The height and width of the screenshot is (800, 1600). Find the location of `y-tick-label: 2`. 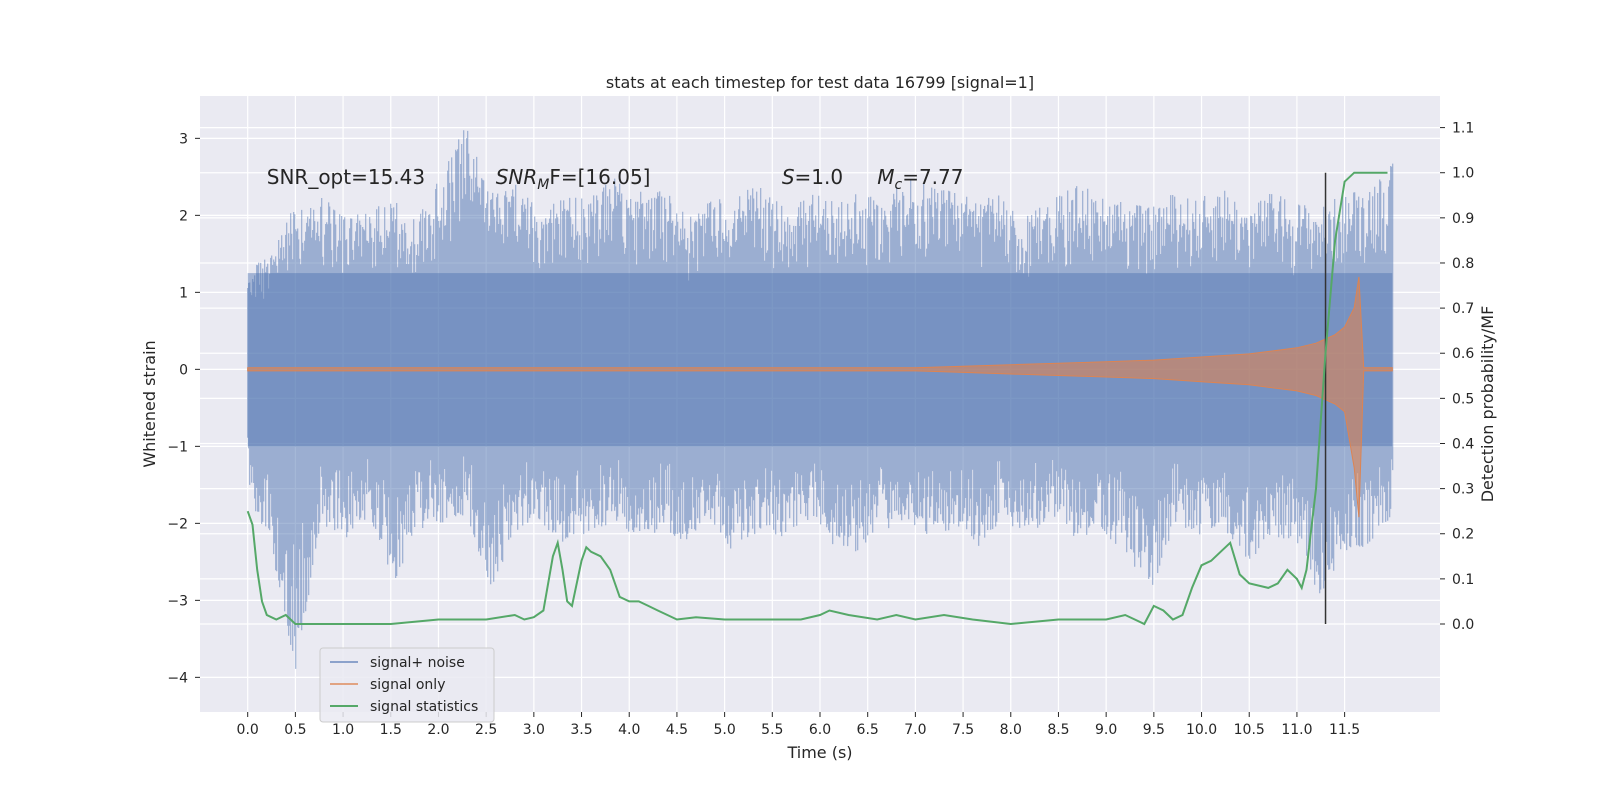

y-tick-label: 2 is located at coordinates (183, 216).